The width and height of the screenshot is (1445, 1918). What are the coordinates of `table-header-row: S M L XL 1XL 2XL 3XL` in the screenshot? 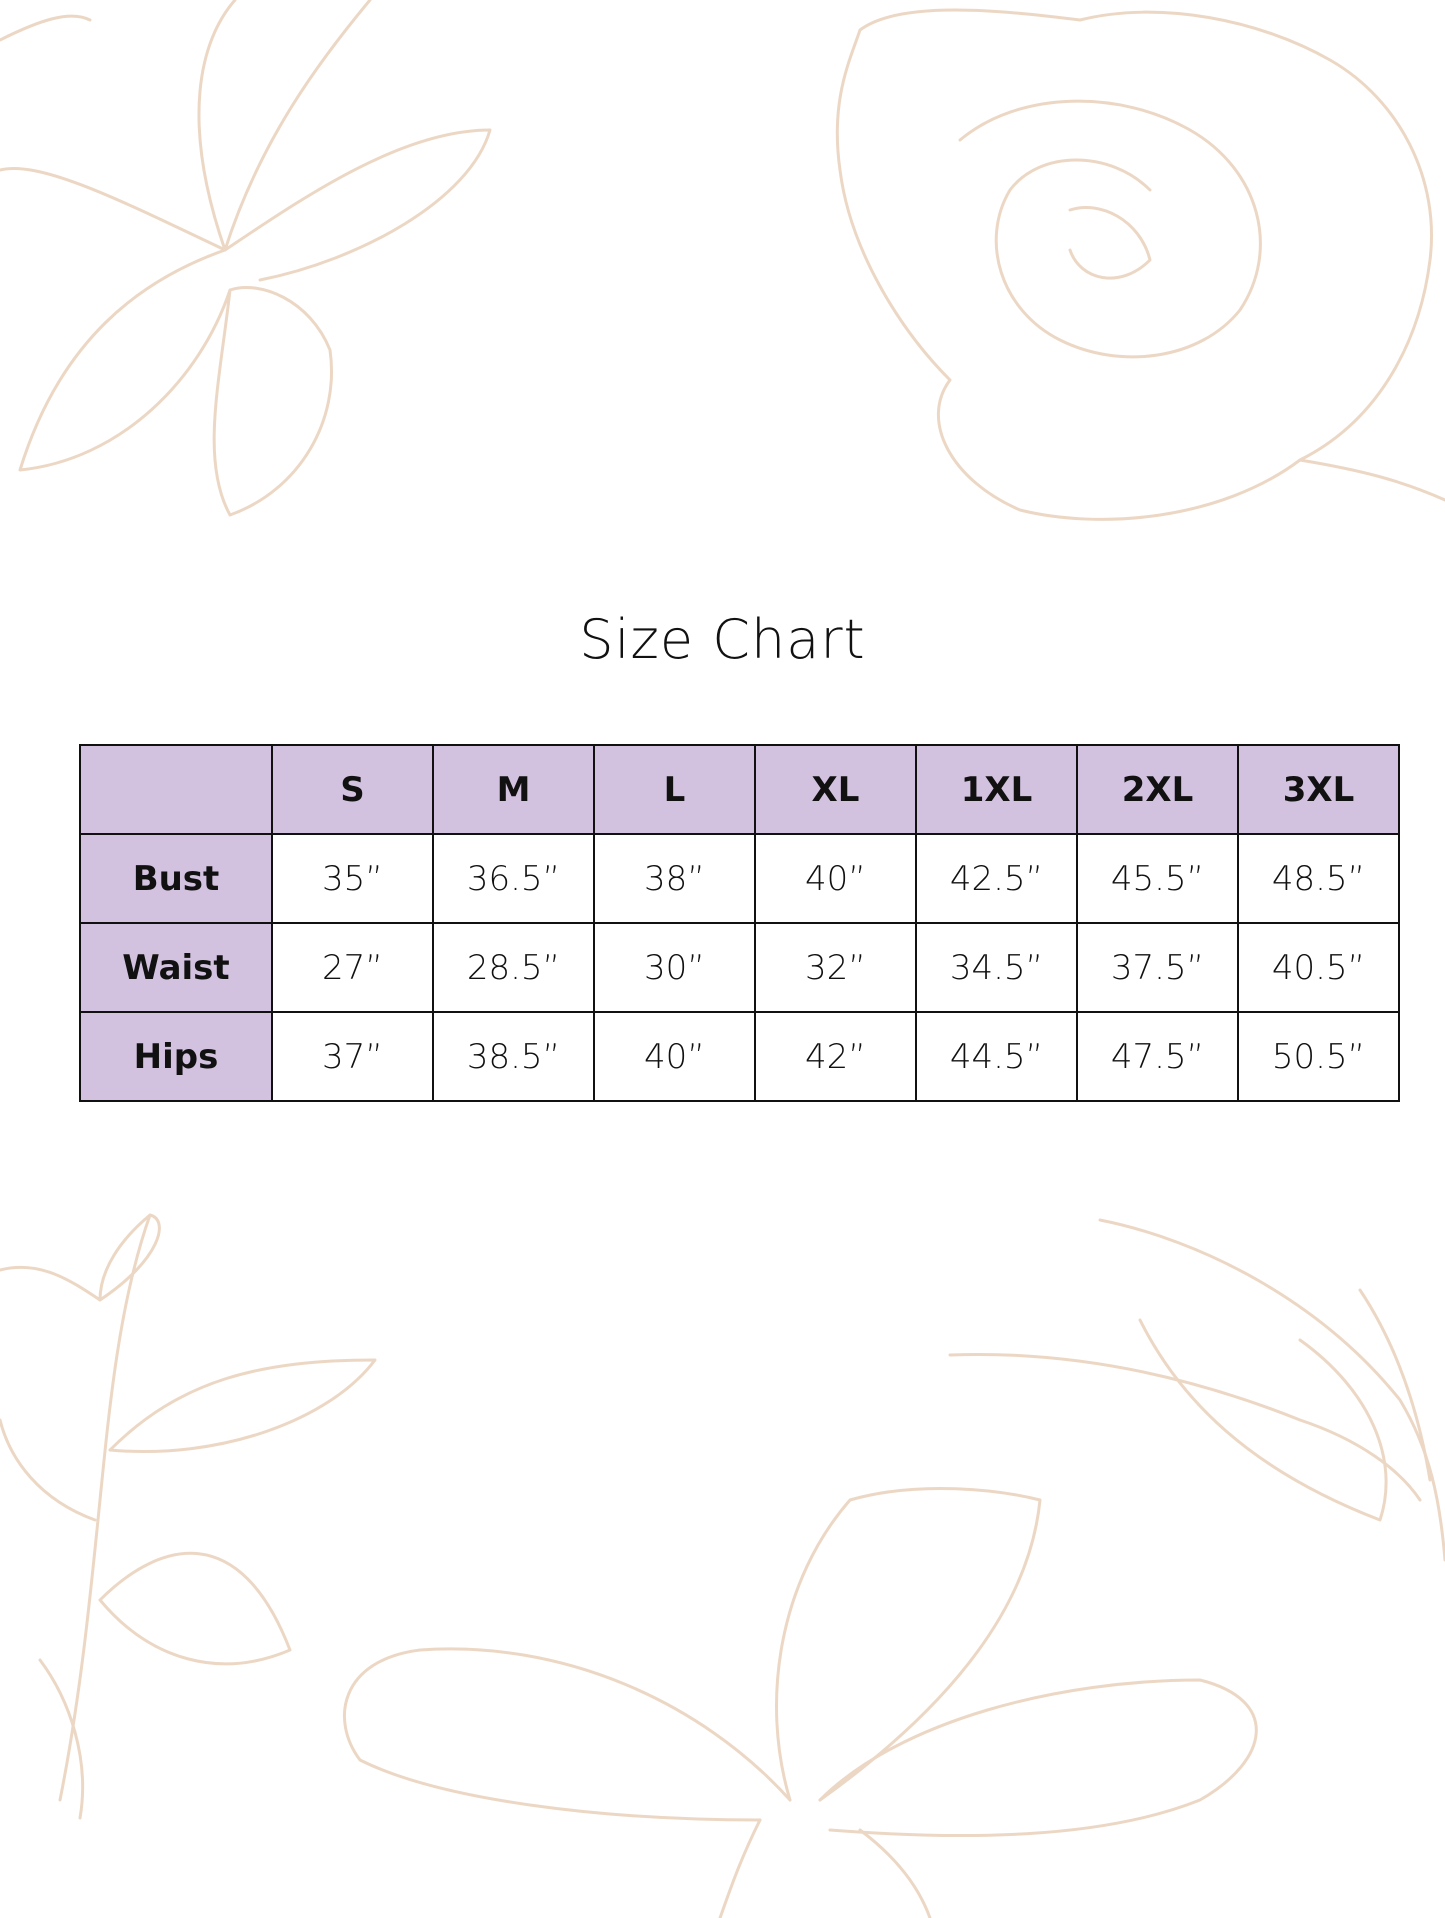 It's located at (739, 789).